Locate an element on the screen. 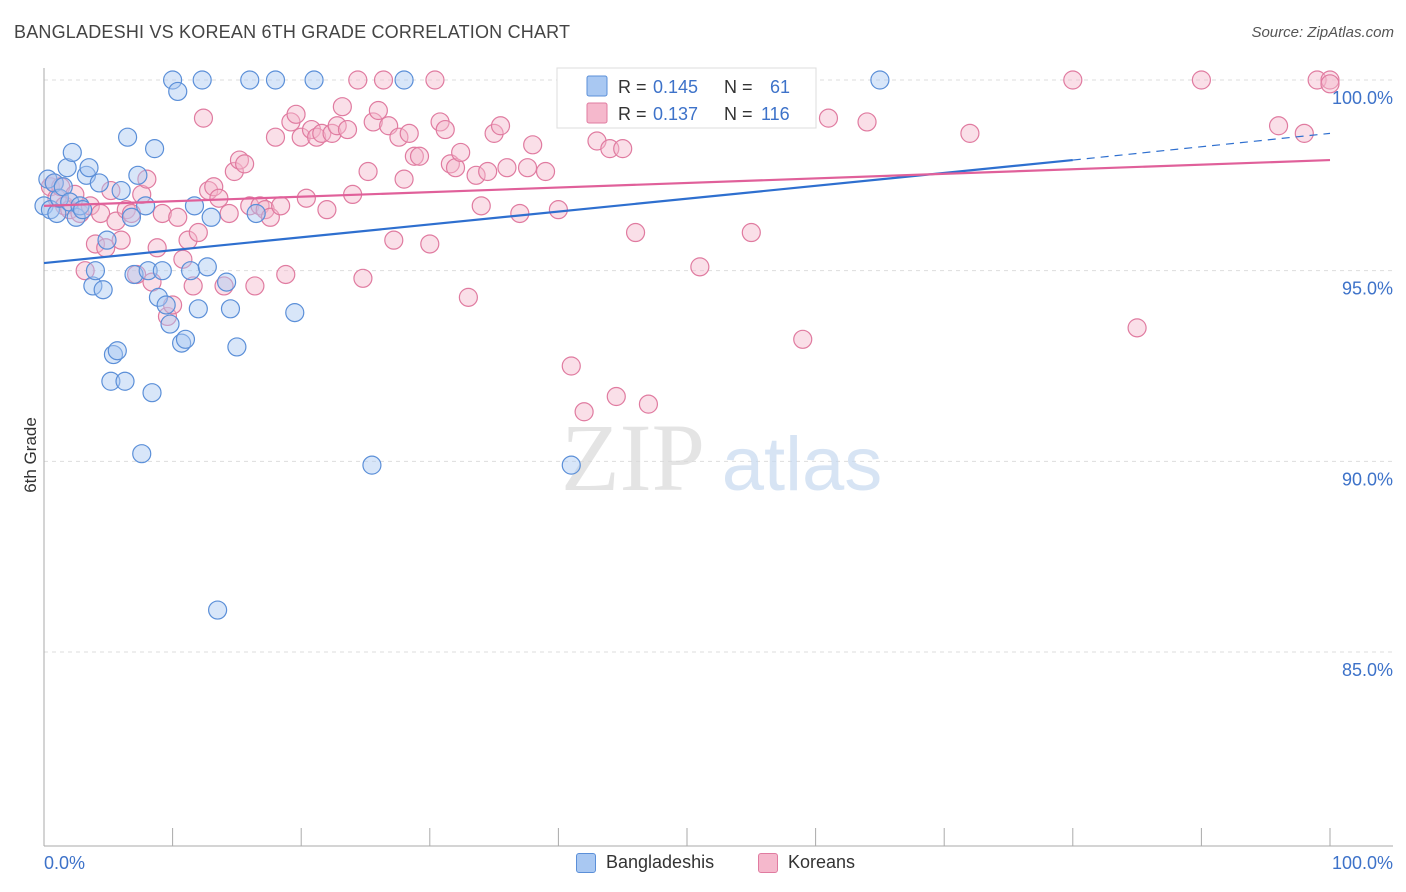  y-tick-label-0: 85.0% is located at coordinates (1367, 670).